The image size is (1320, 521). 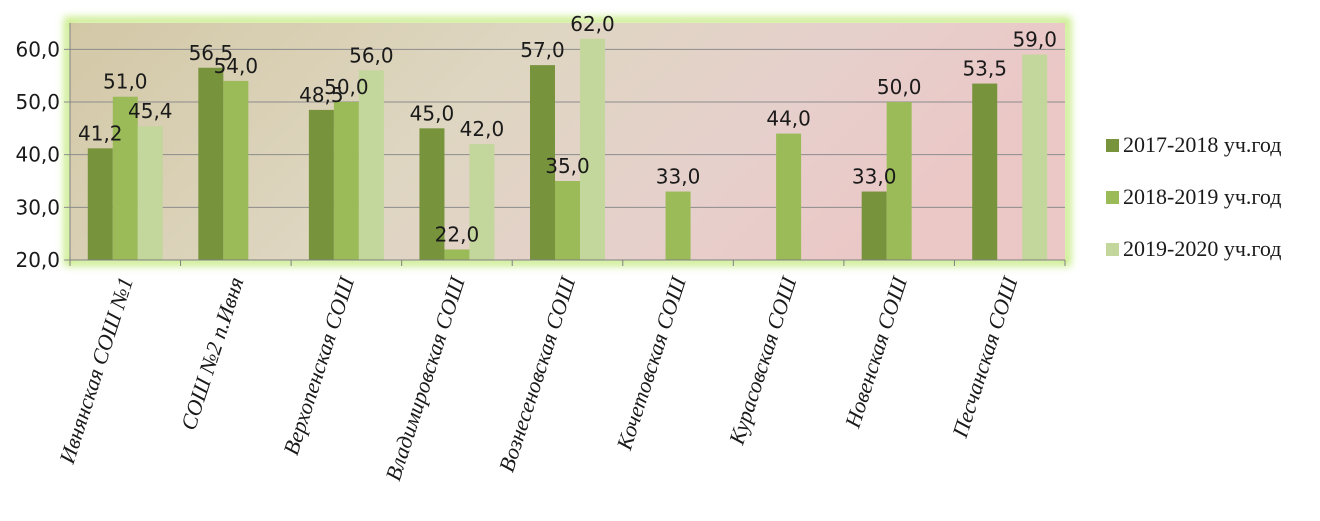 I want to click on category-label: СОШ №2 п.Ивня, so click(x=212, y=353).